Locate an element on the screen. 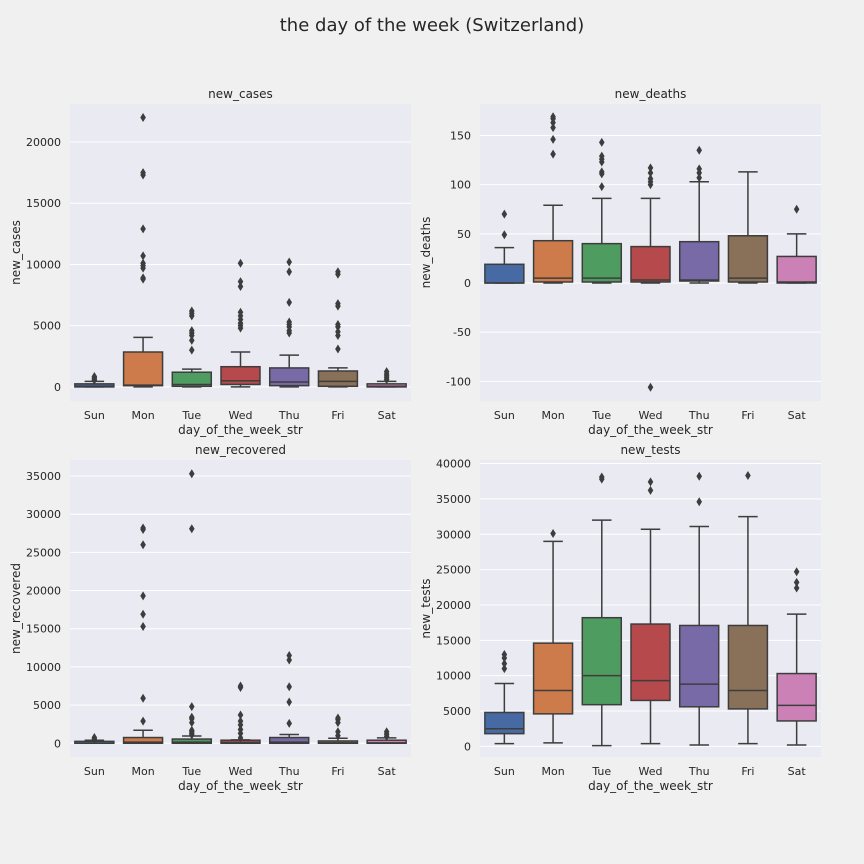 The image size is (864, 864). x-axis-label: day_of_the_week_str is located at coordinates (240, 430).